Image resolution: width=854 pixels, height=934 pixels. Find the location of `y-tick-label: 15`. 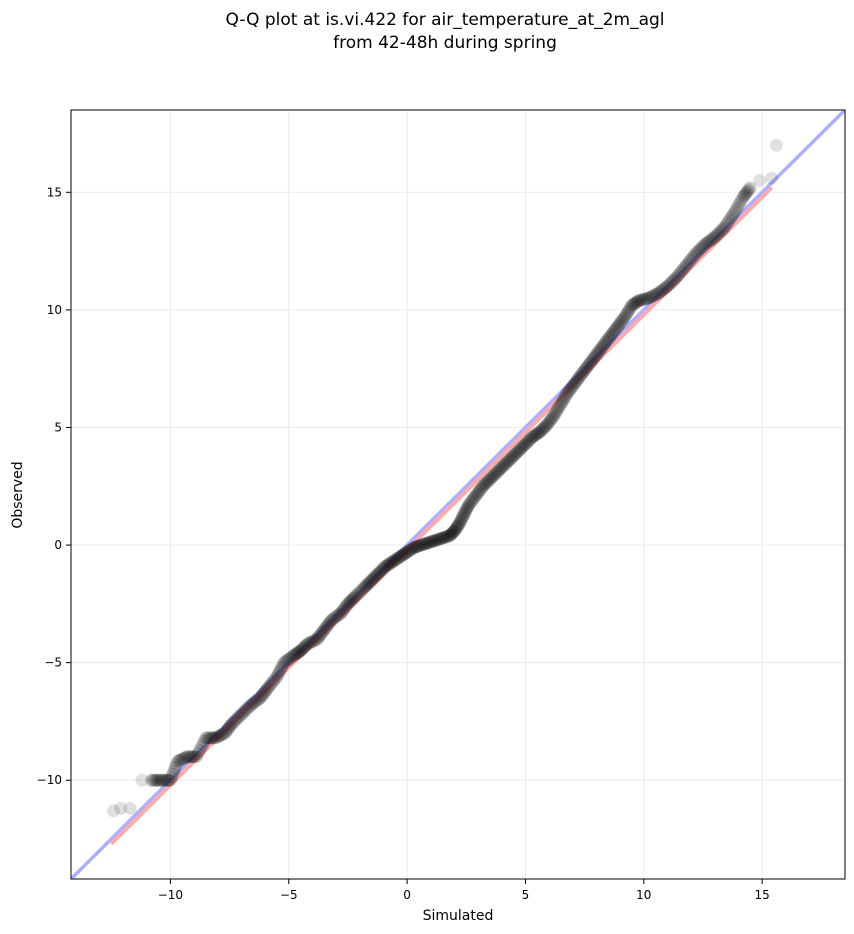

y-tick-label: 15 is located at coordinates (54, 192).